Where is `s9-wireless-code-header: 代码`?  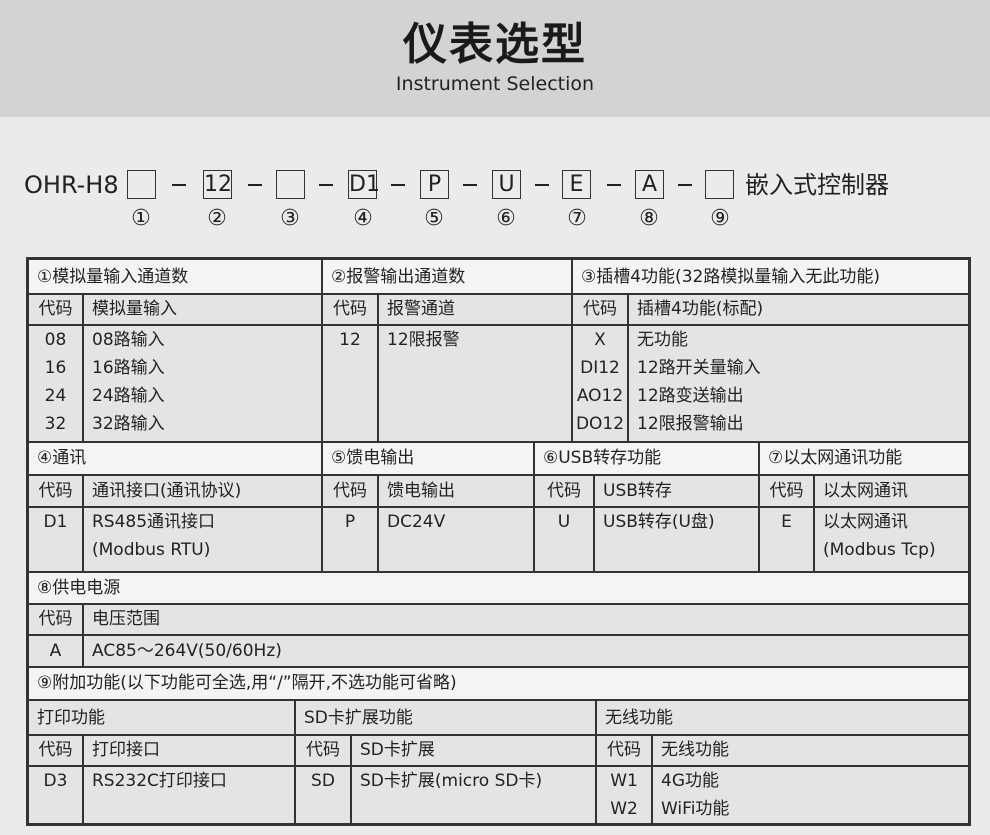 s9-wireless-code-header: 代码 is located at coordinates (624, 750).